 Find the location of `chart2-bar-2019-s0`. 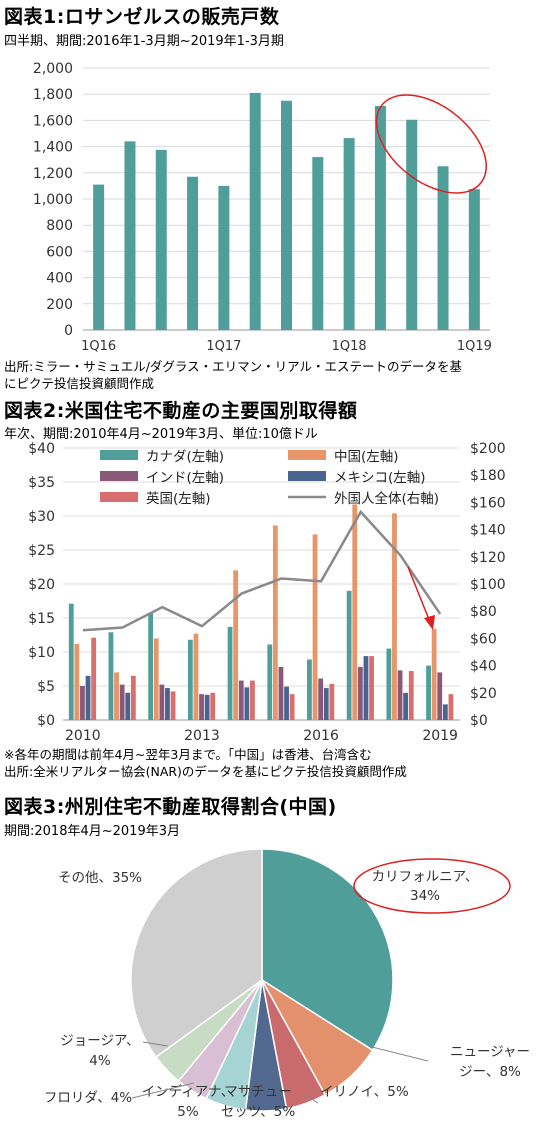

chart2-bar-2019-s0 is located at coordinates (428, 692).